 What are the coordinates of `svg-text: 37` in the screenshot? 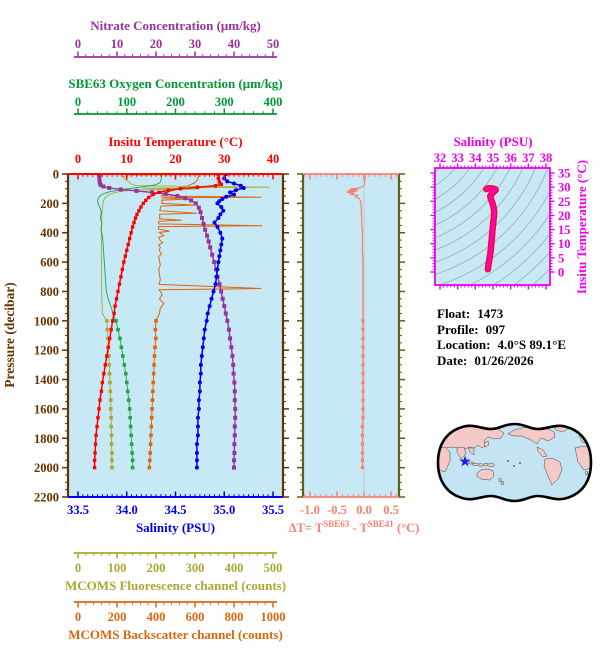 It's located at (528, 158).